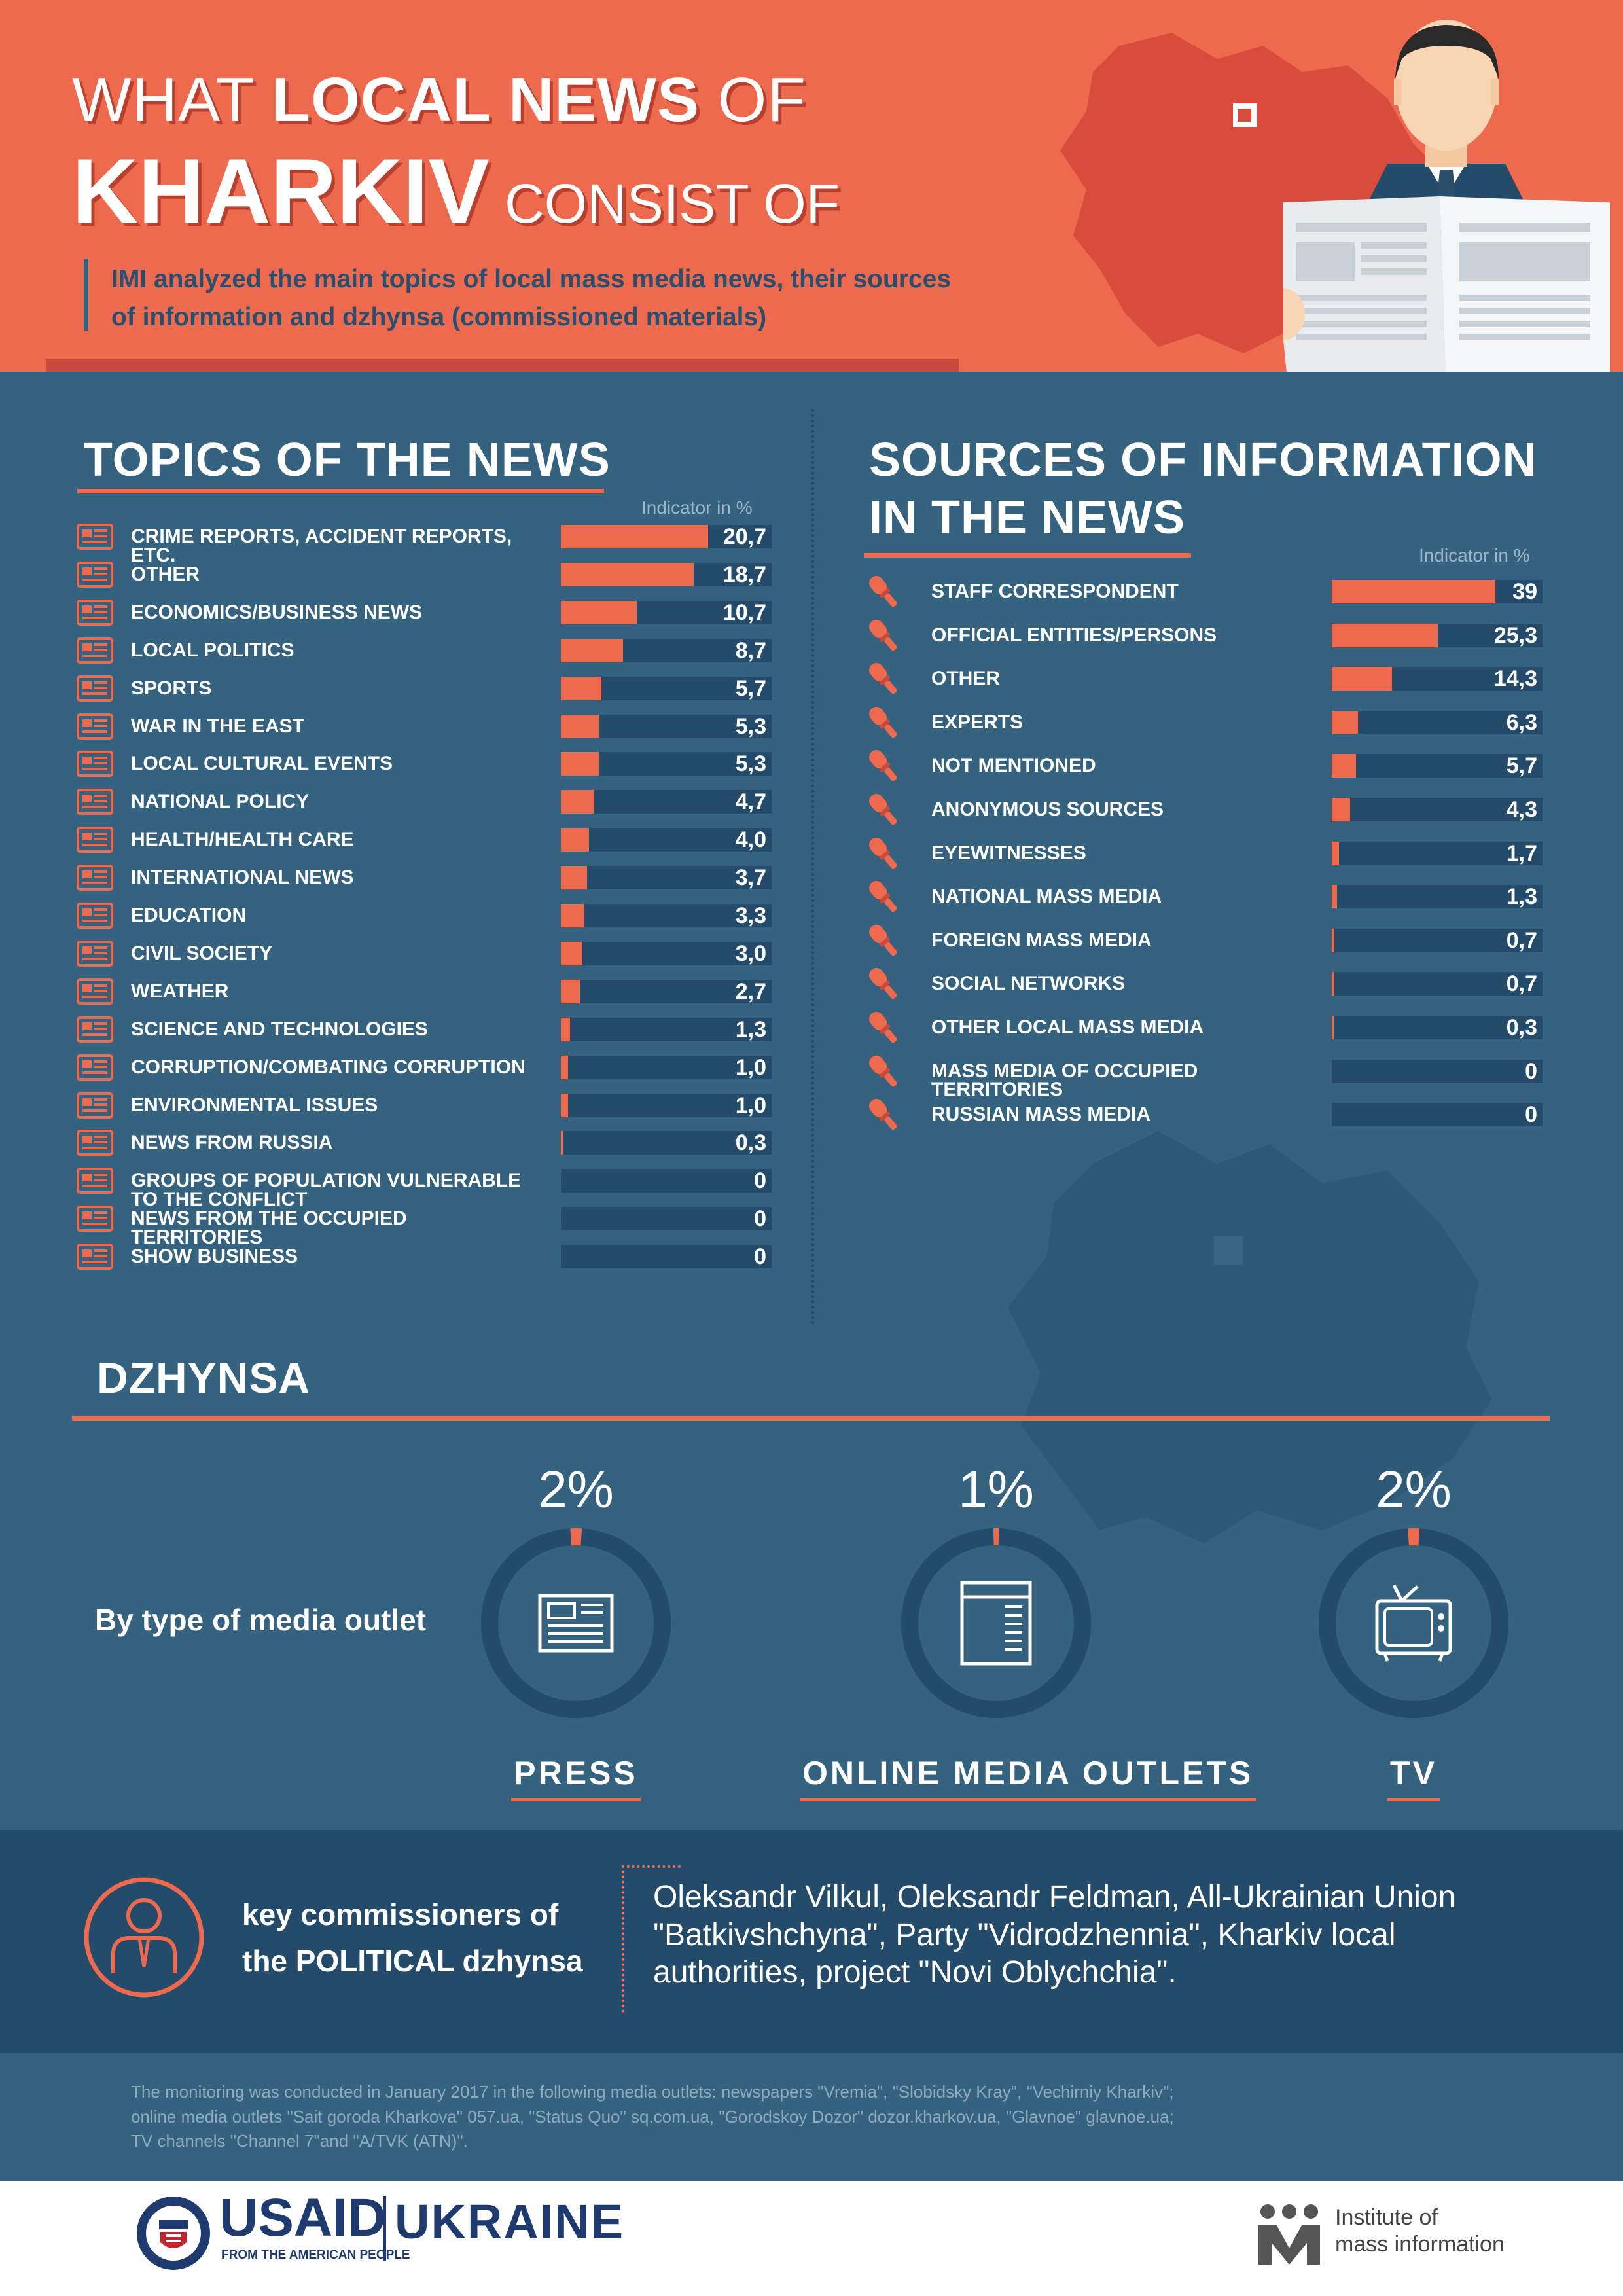  Describe the element at coordinates (1524, 591) in the screenshot. I see `bar-value-label: 39` at that location.